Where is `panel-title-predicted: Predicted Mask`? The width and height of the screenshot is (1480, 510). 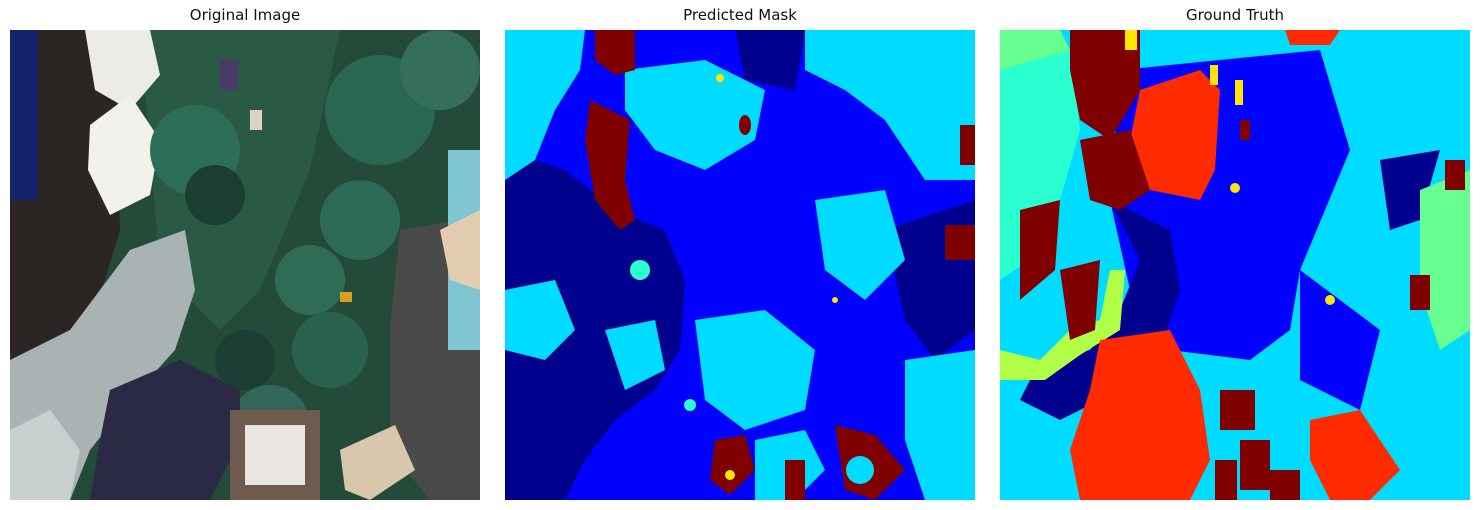 panel-title-predicted: Predicted Mask is located at coordinates (740, 15).